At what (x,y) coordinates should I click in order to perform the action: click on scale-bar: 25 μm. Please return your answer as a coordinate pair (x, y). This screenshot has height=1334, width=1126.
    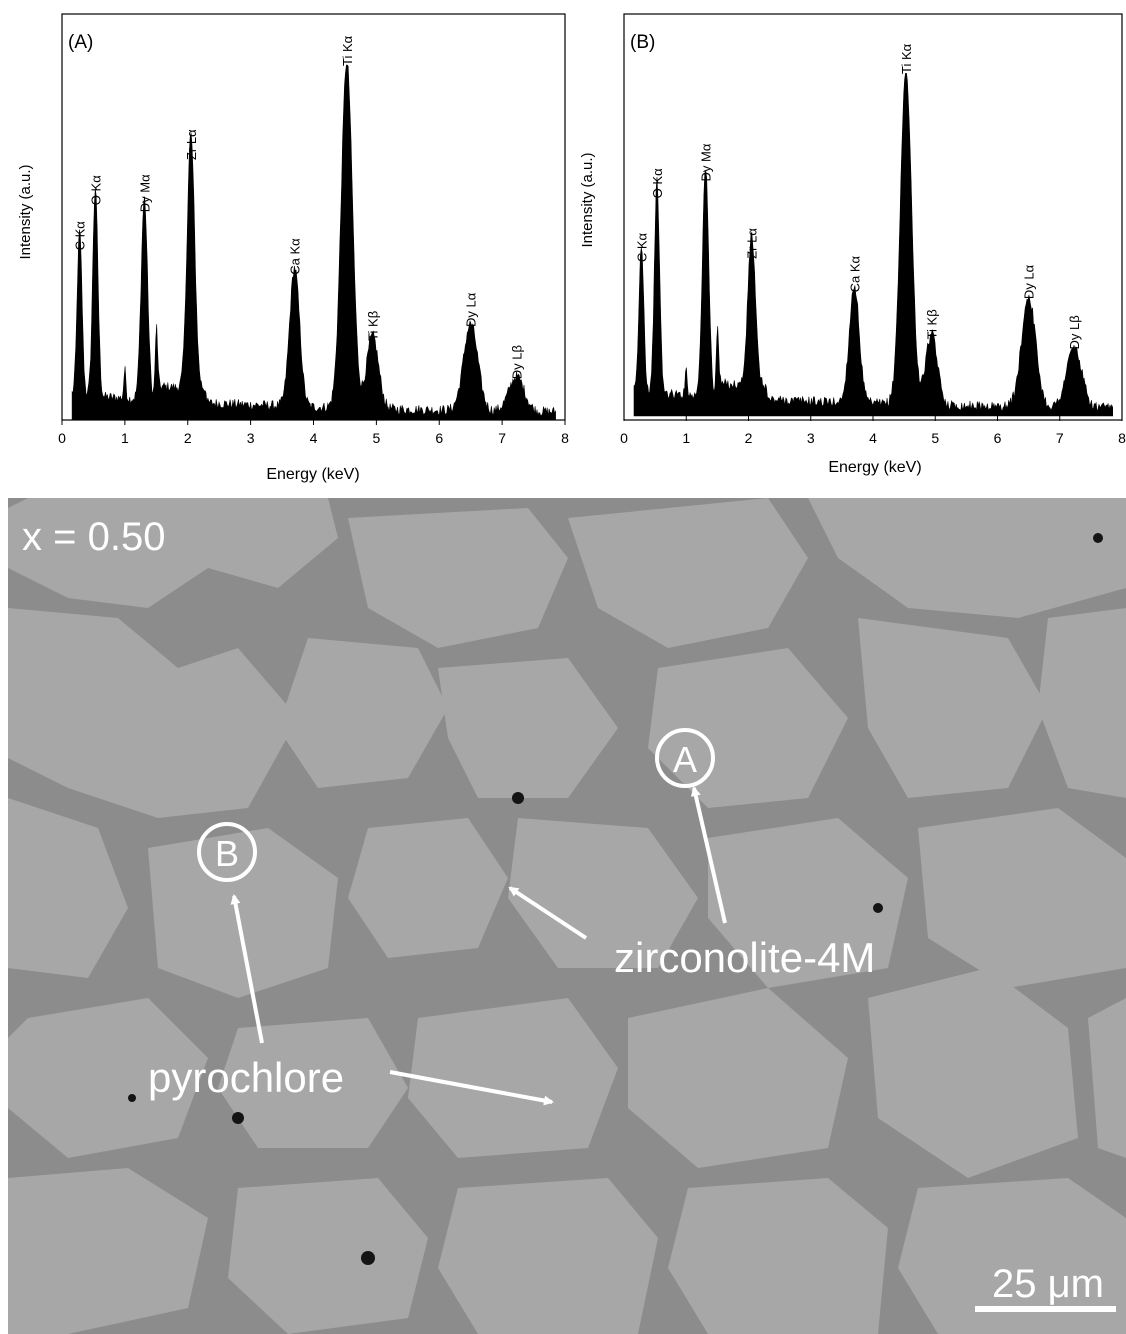
    Looking at the image, I should click on (1045, 1287).